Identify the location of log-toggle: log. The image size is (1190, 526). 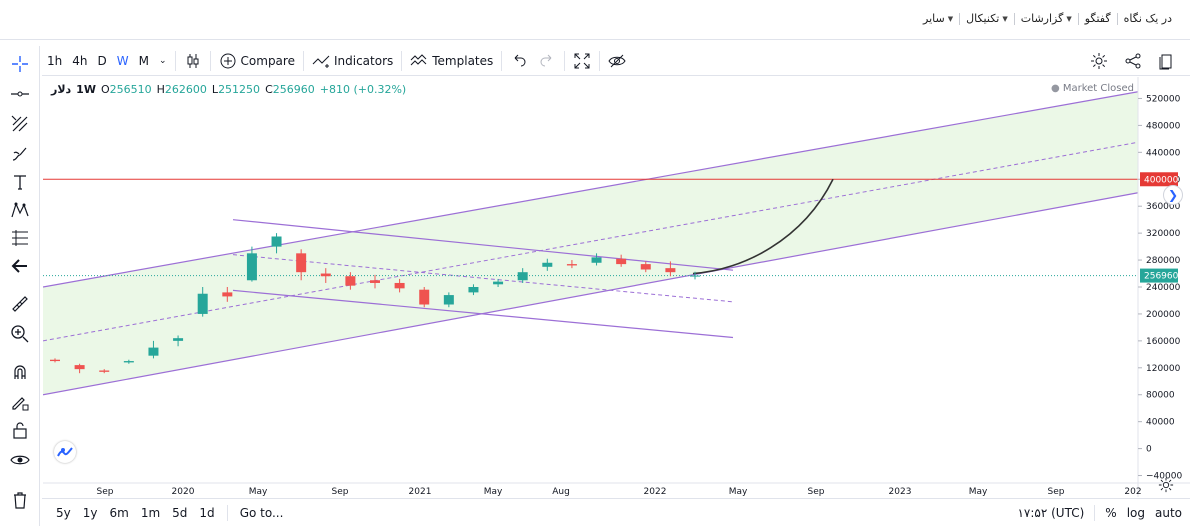
(1135, 513).